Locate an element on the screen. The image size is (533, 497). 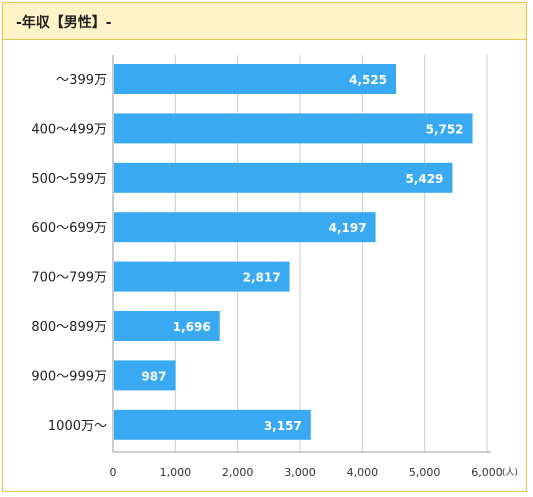
data-label: 3,157 is located at coordinates (283, 426).